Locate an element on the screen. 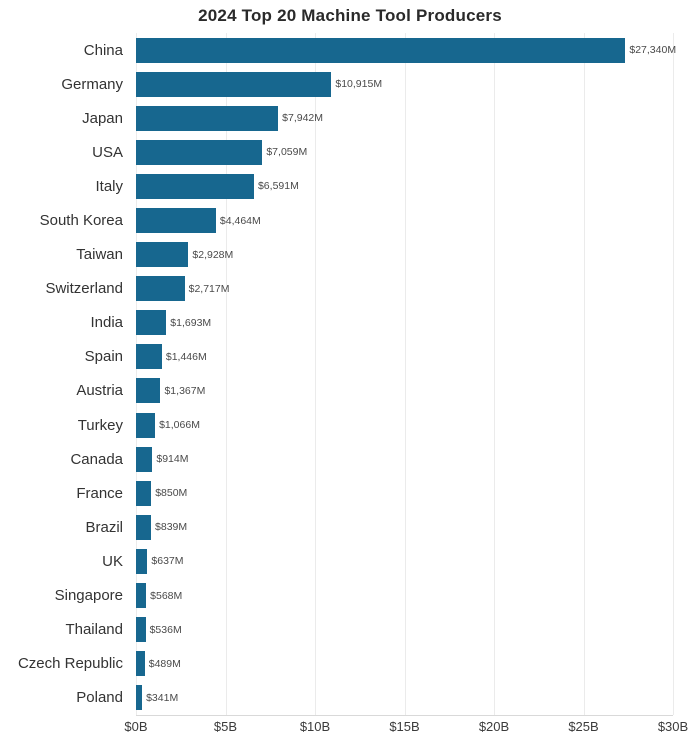 Image resolution: width=700 pixels, height=743 pixels. category-label: Switzerland is located at coordinates (84, 289).